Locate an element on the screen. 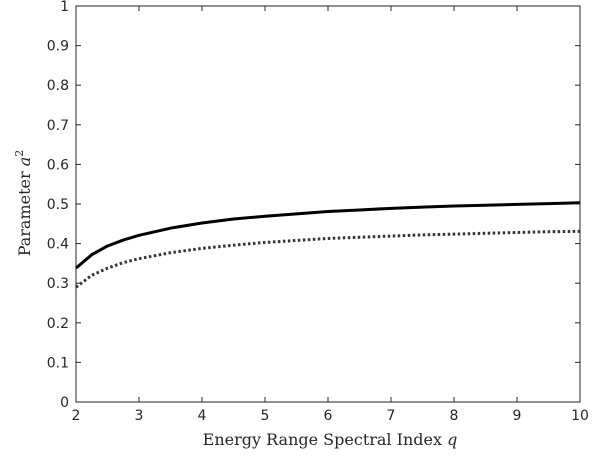 The image size is (610, 459). y-tick-label: 0.6 is located at coordinates (58, 165).